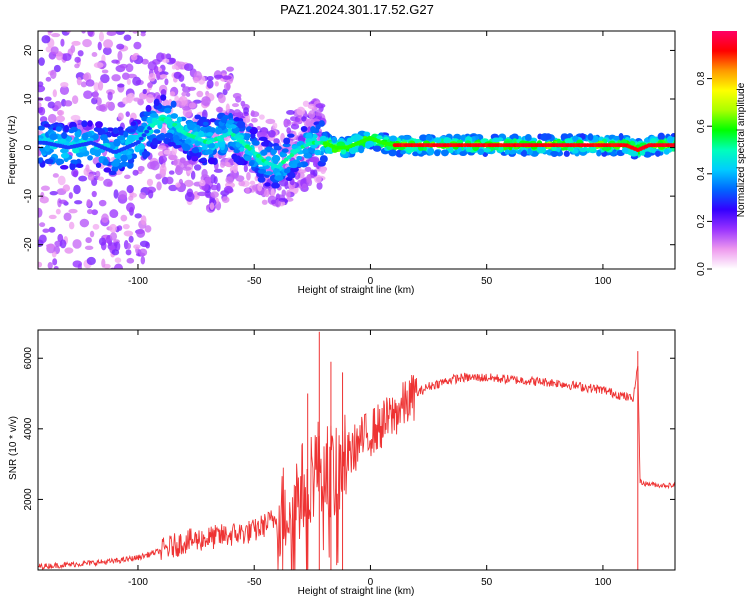  Describe the element at coordinates (12, 150) in the screenshot. I see `spectrogram-y-label: Frequency (Hz)` at that location.